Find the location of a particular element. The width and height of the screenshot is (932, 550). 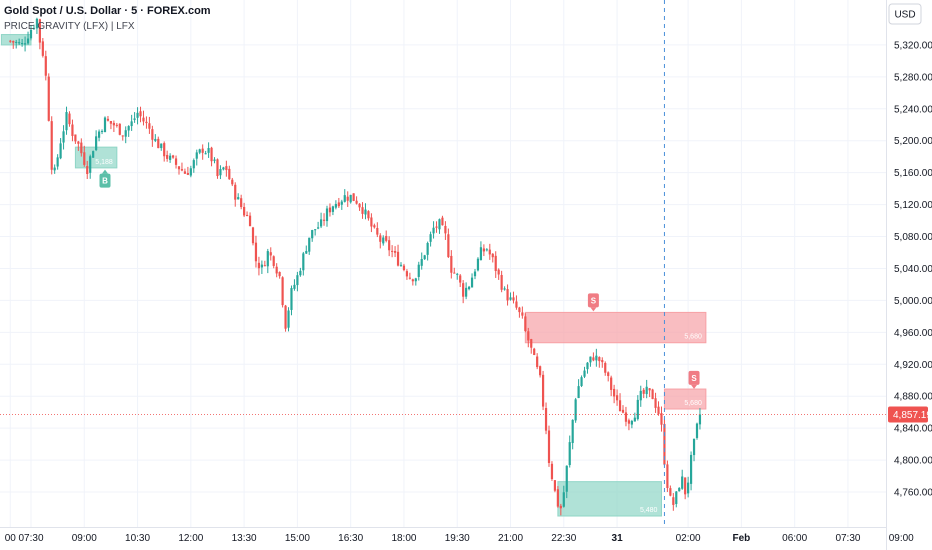

price-tick-label: 4,840.00 is located at coordinates (913, 429).